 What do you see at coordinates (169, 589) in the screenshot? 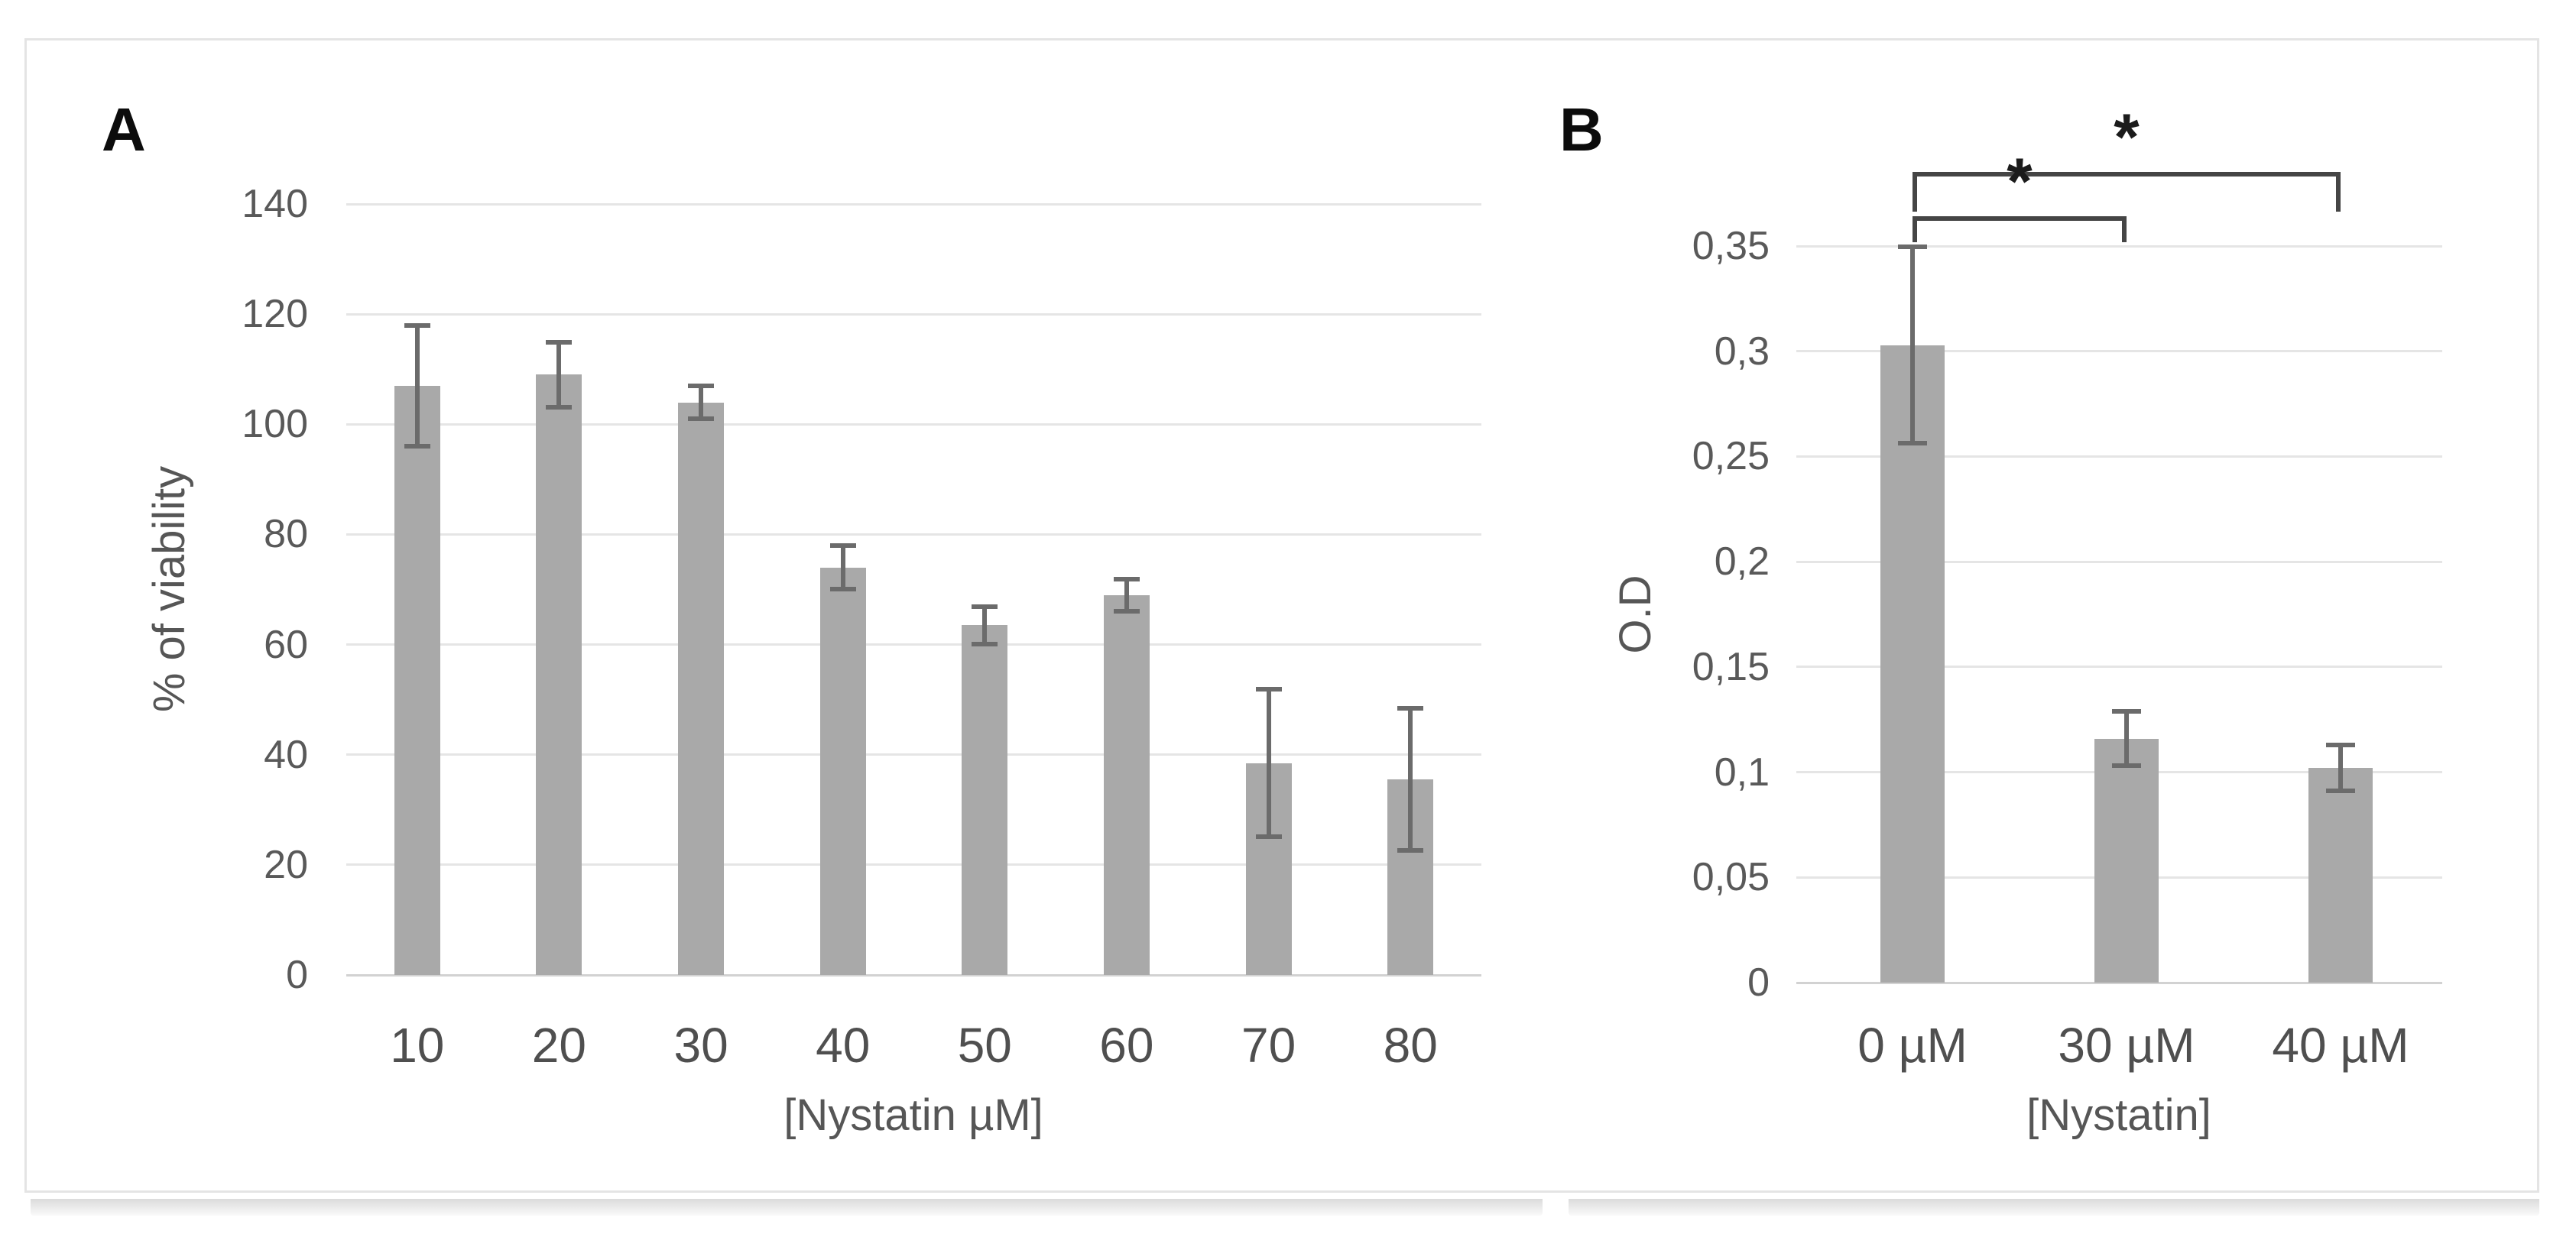
I see `y-axis-title-a: % of viability` at bounding box center [169, 589].